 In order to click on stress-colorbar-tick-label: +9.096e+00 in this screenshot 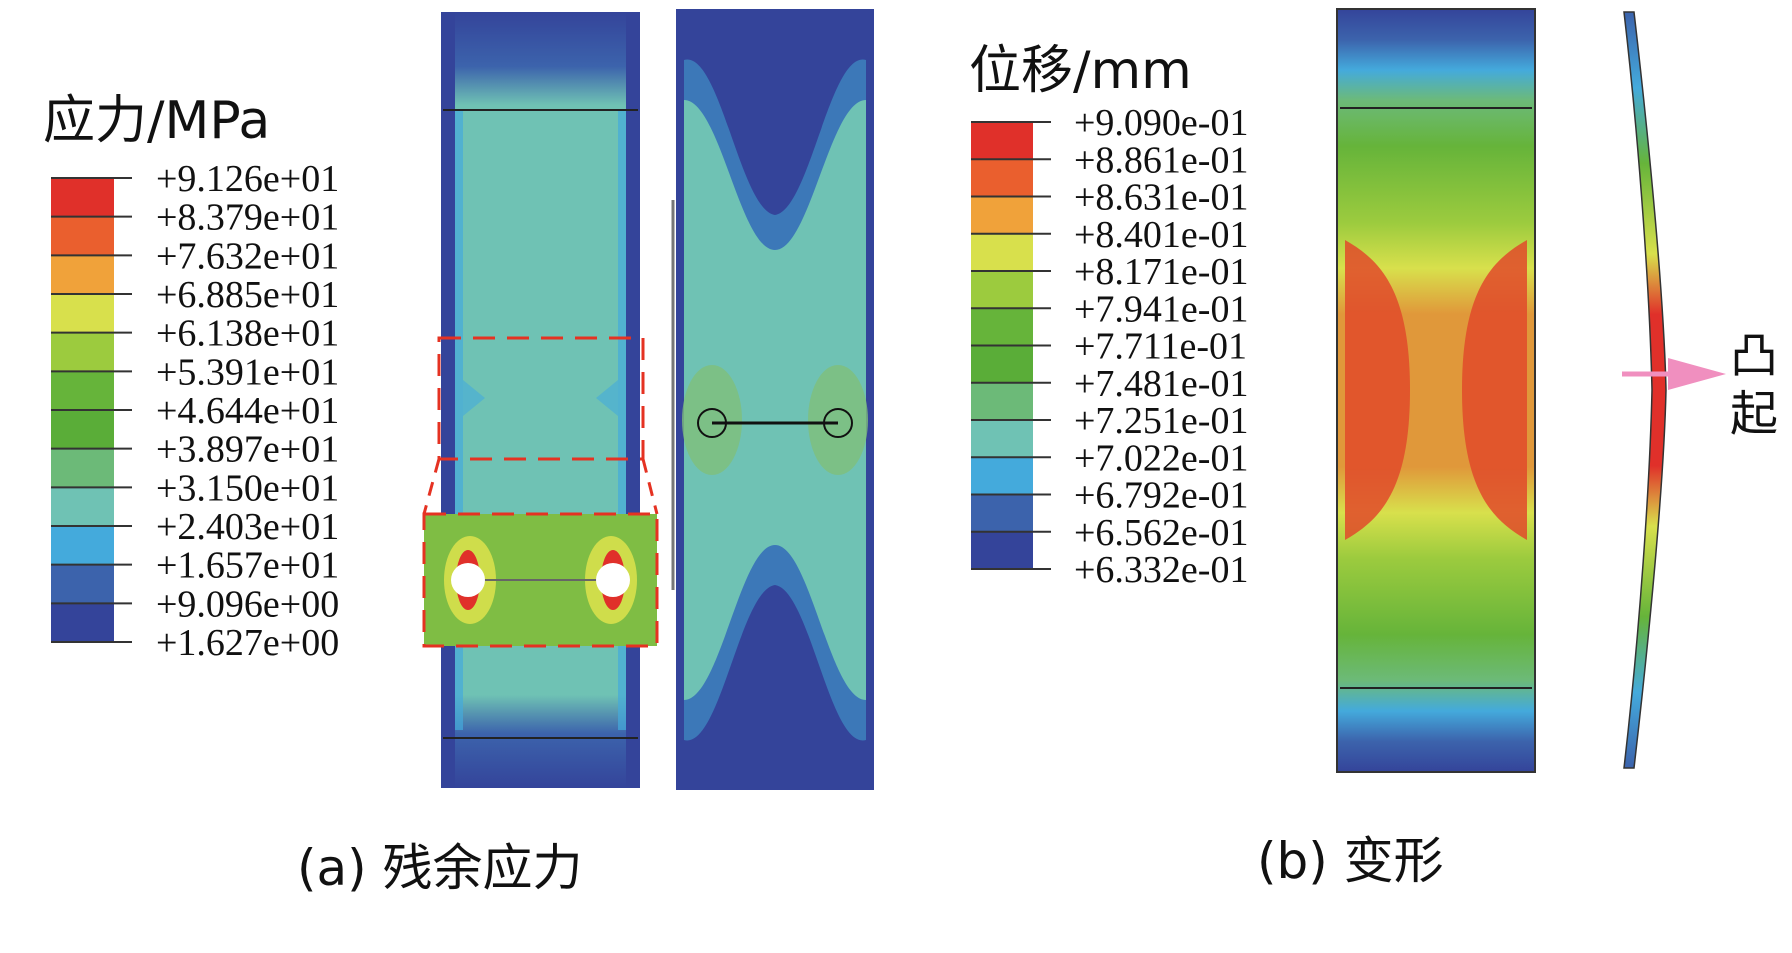, I will do `click(247, 604)`.